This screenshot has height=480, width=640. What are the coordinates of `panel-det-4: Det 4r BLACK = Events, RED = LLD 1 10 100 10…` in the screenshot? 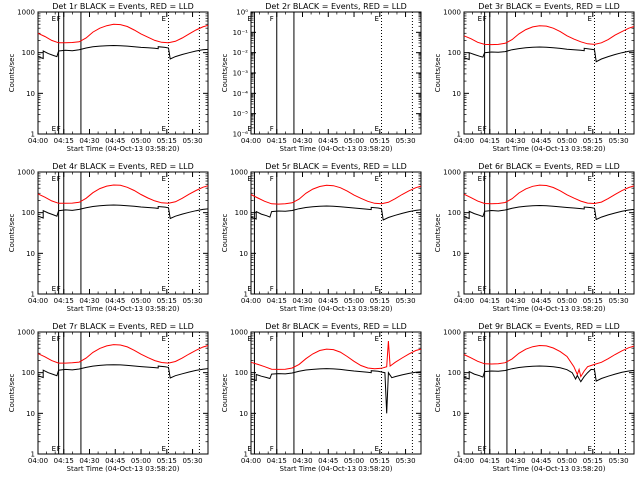 It's located at (108, 237).